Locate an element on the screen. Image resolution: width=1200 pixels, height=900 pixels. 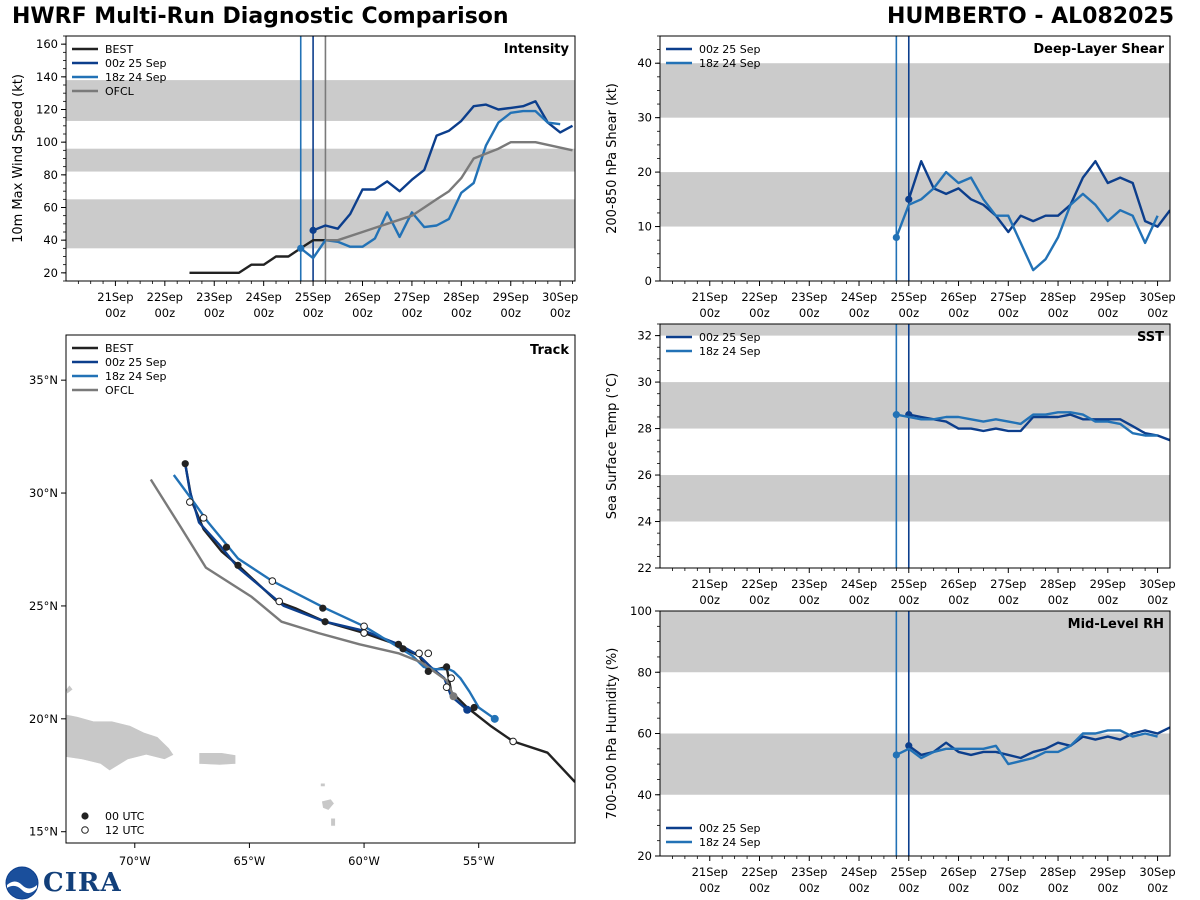
sst-frame is located at coordinates (915, 446).